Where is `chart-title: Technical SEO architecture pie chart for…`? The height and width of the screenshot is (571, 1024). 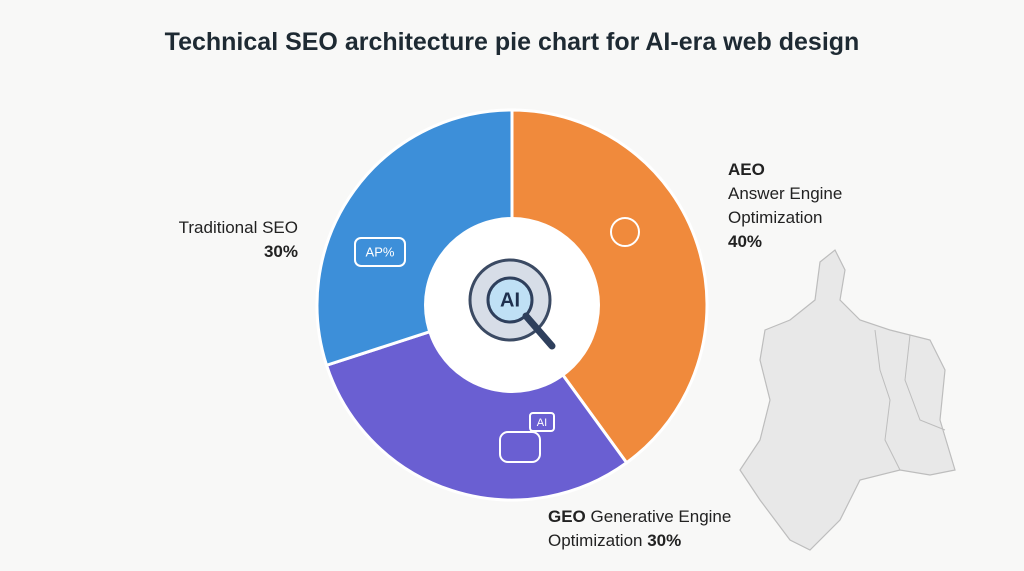
chart-title: Technical SEO architecture pie chart for… is located at coordinates (512, 42).